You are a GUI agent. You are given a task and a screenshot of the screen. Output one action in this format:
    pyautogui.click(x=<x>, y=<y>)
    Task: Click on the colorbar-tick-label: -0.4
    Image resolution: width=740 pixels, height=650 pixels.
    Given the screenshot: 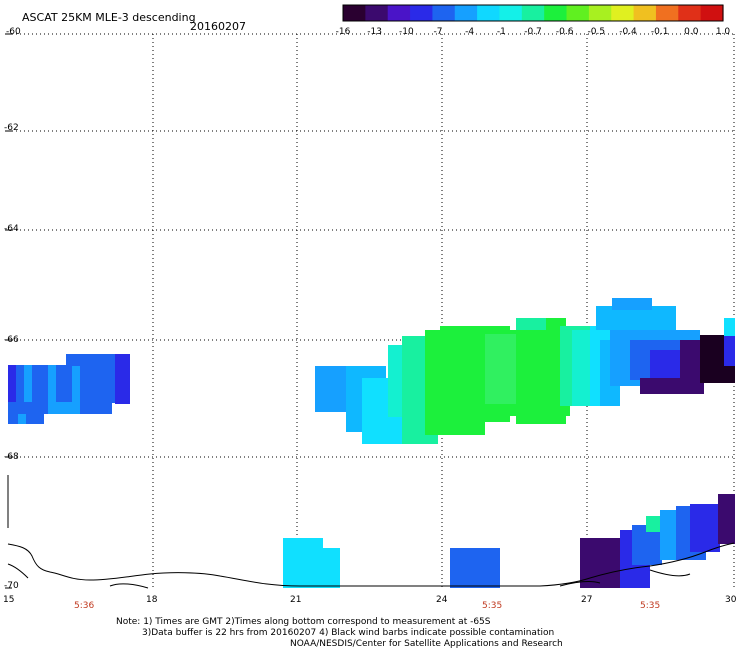 What is the action you would take?
    pyautogui.click(x=628, y=32)
    